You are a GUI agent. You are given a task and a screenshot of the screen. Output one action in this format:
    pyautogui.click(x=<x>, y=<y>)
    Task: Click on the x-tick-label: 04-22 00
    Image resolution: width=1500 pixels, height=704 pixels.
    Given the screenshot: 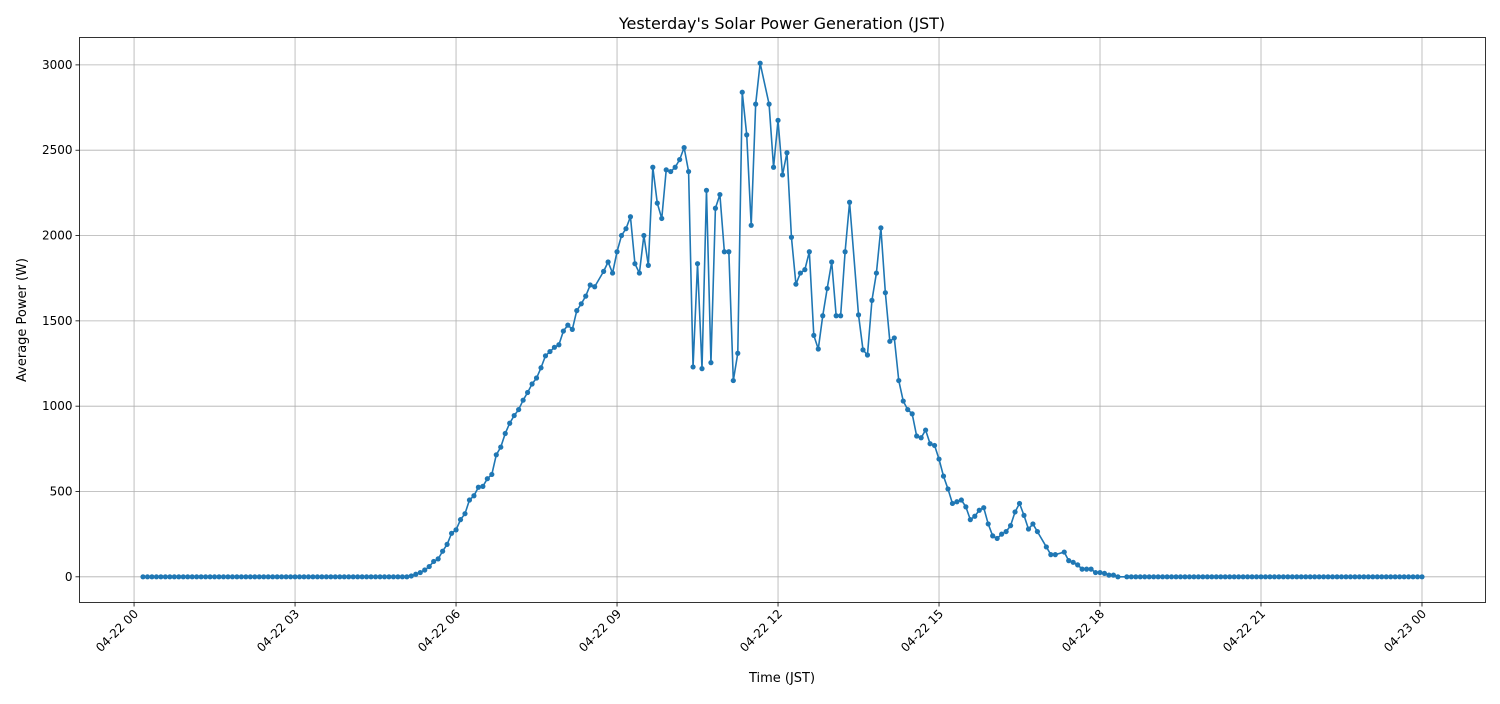 What is the action you would take?
    pyautogui.click(x=117, y=631)
    